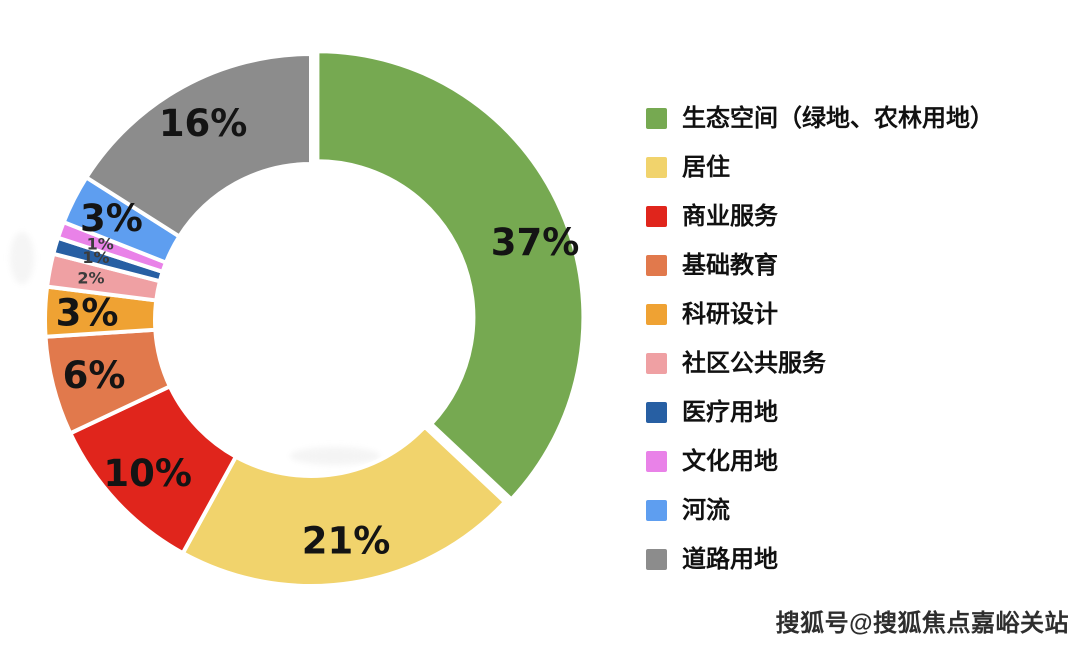 The height and width of the screenshot is (649, 1080). I want to click on legend-item-7: 文化用地, so click(820, 461).